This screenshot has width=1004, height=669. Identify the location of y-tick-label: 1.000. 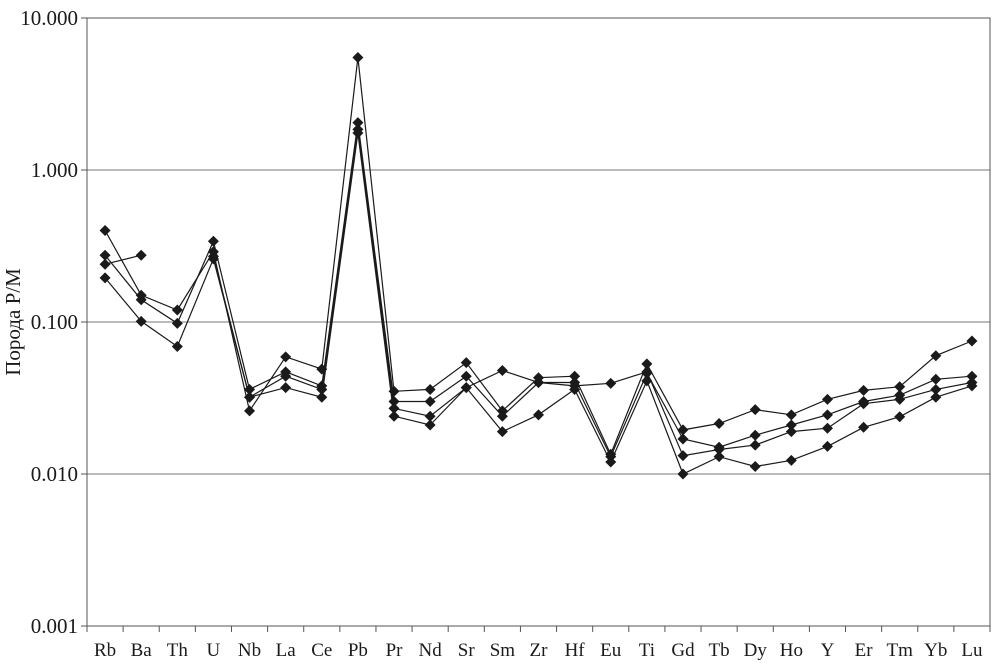
(54, 170).